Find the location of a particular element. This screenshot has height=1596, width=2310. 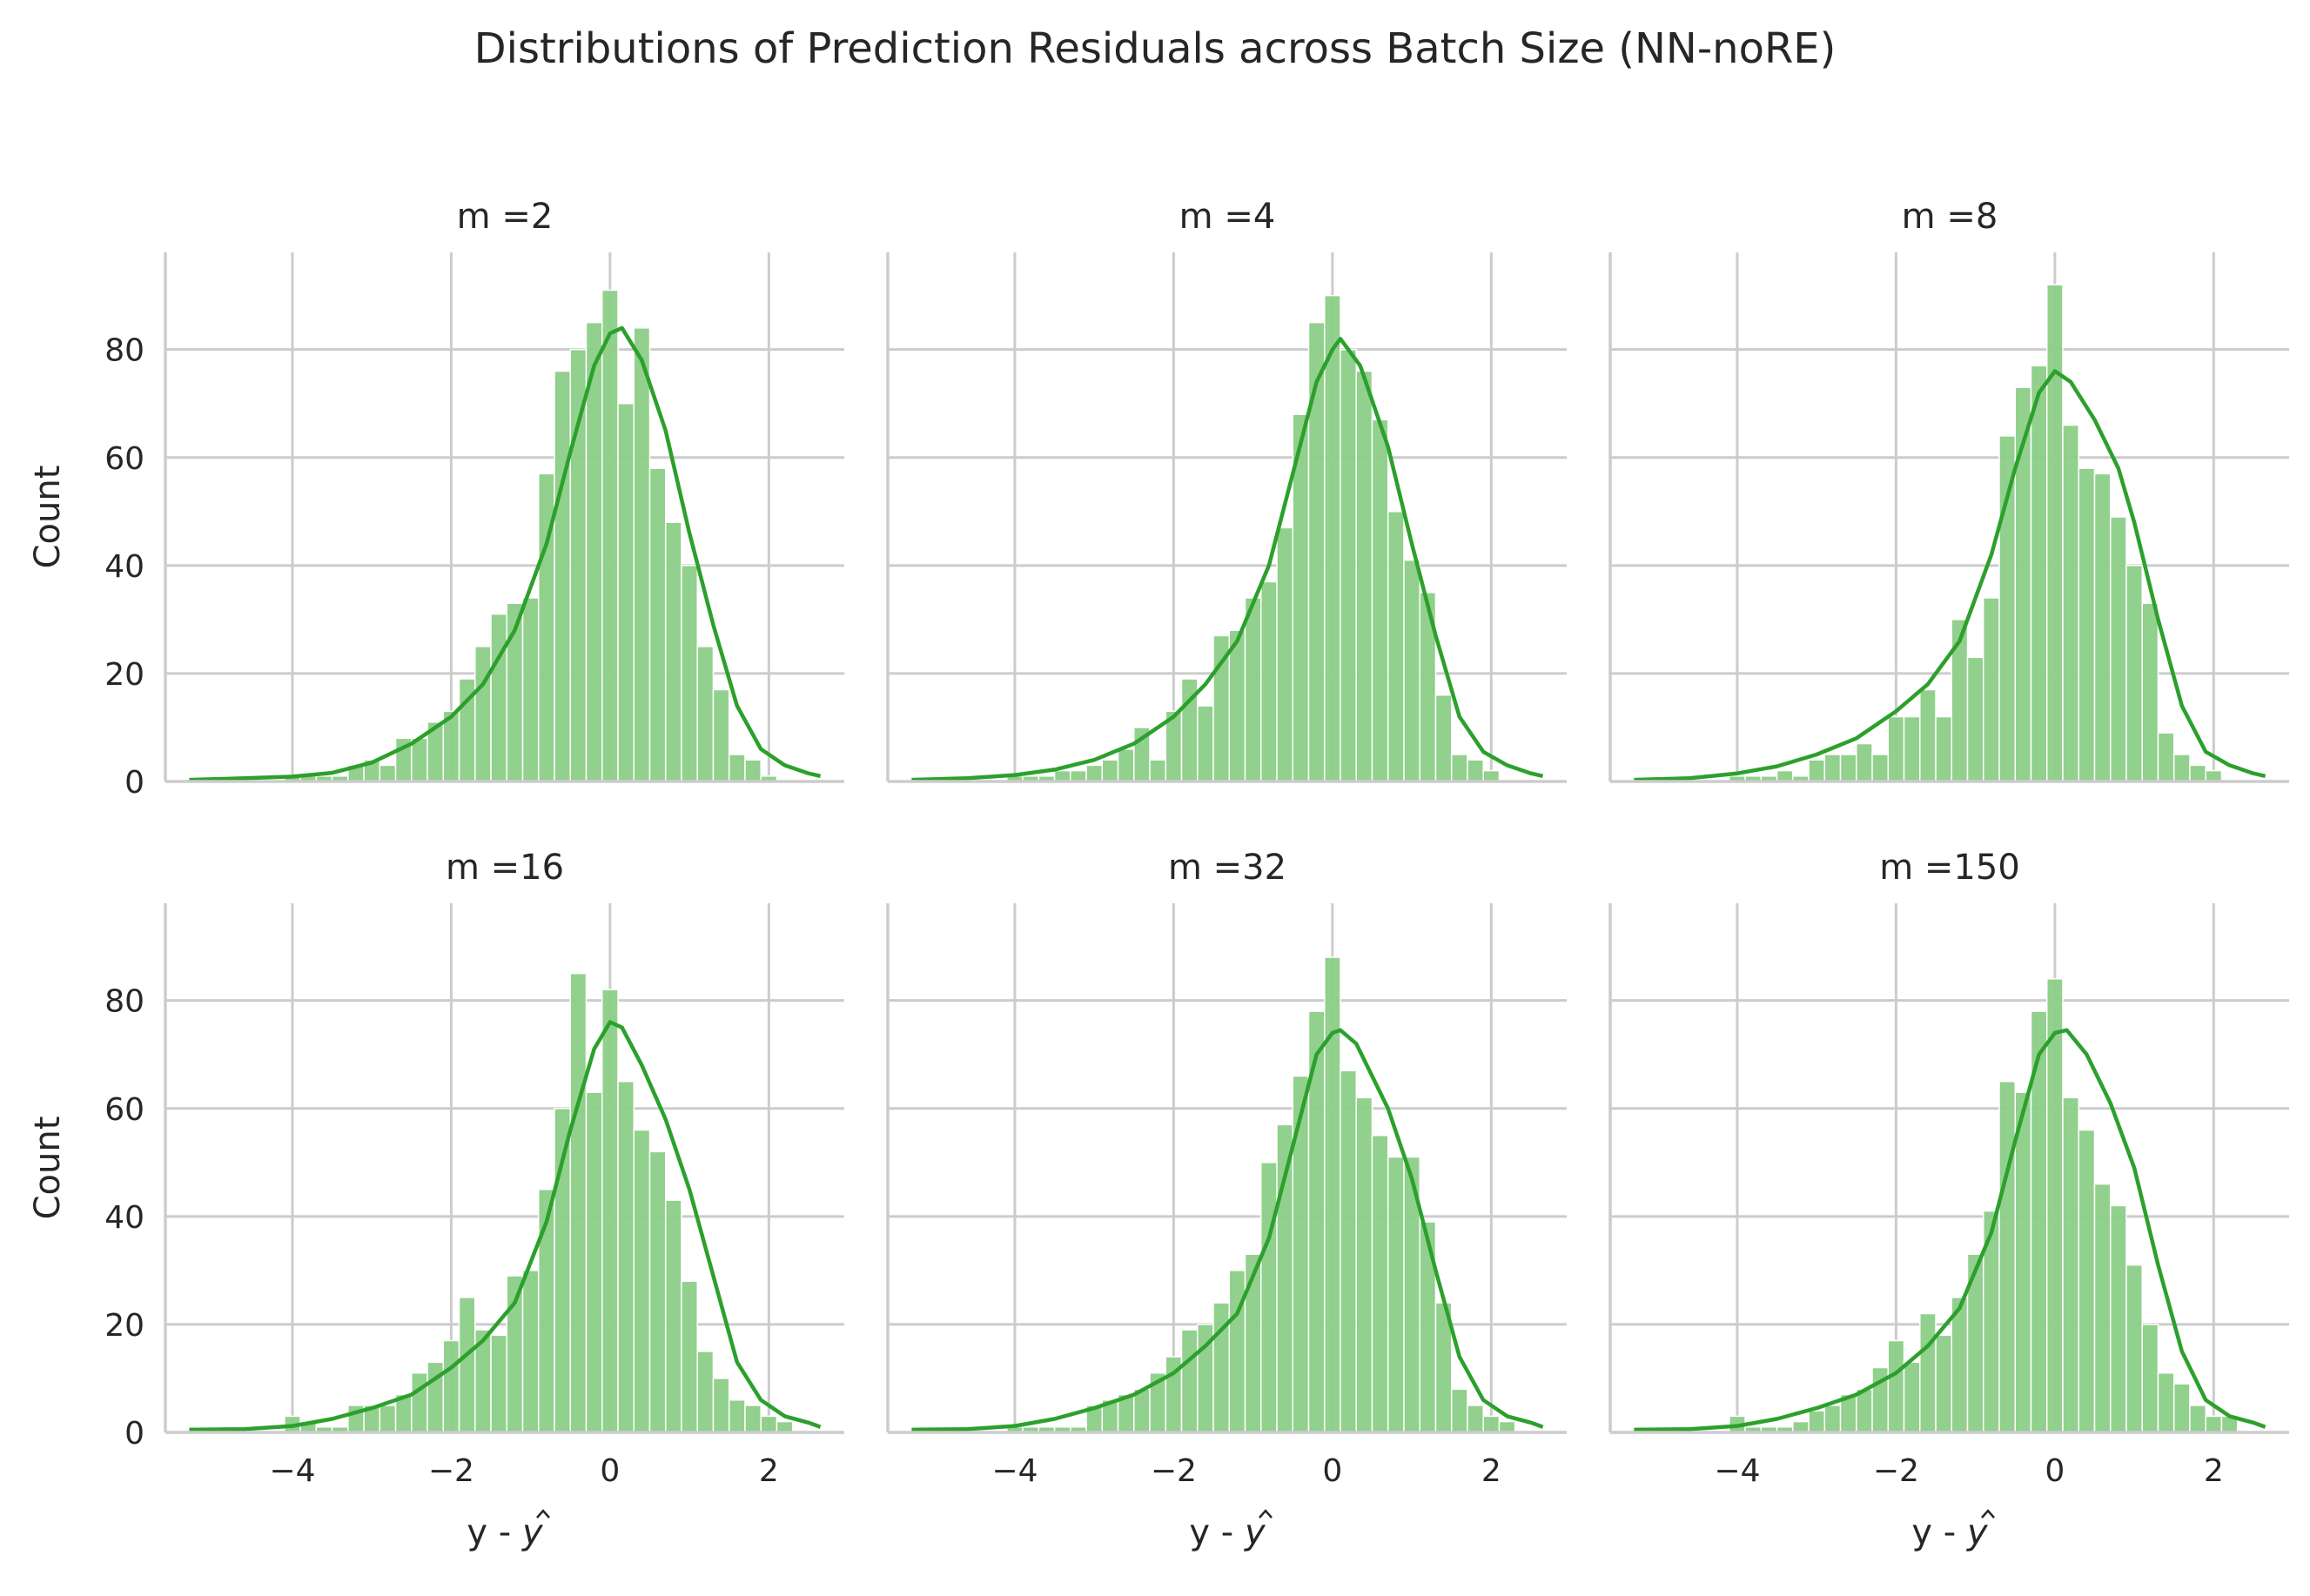

panel-title: m =8 is located at coordinates (1950, 217).